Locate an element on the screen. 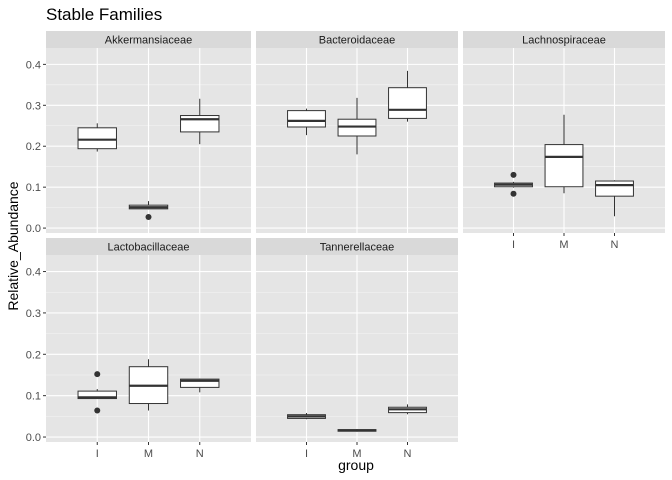  strip-label: Akkermansiaceae is located at coordinates (148, 41).